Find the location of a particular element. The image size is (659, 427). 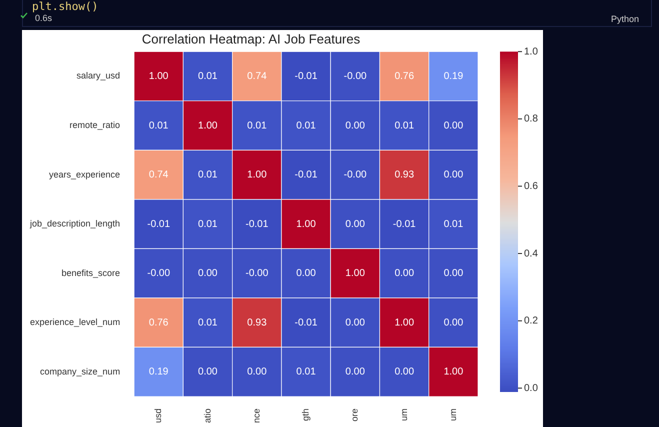

chart-title: Correlation Heatmap: AI Job Features is located at coordinates (251, 38).